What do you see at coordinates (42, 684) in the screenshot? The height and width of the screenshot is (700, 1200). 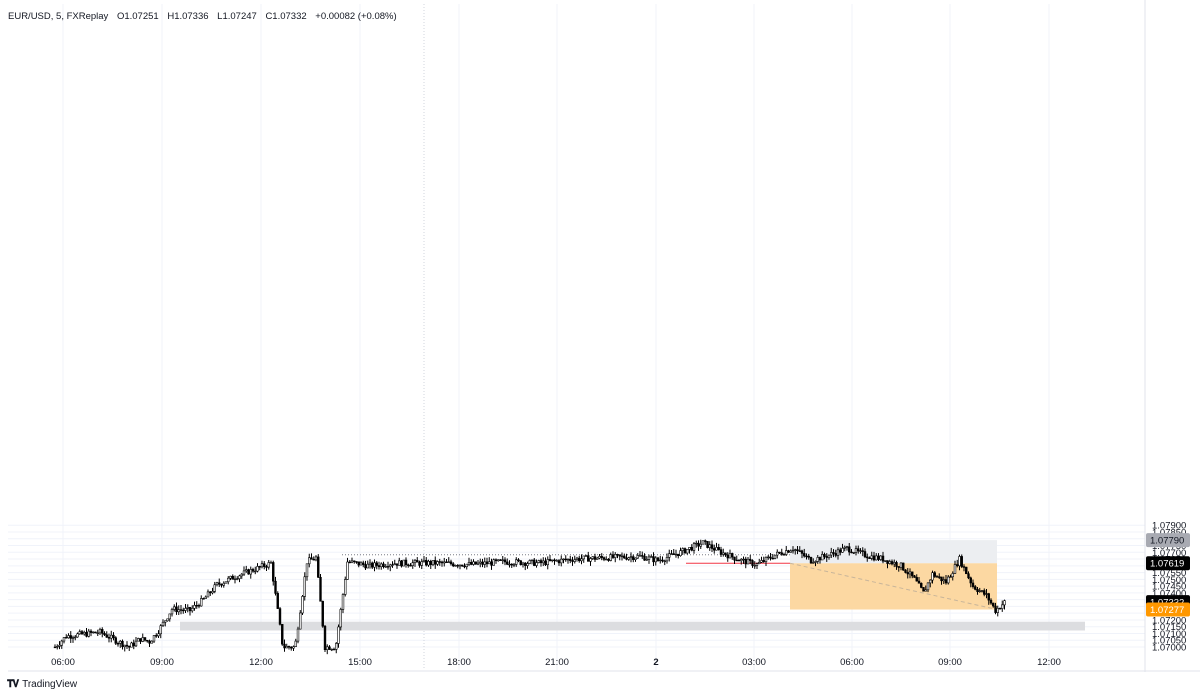 I see `brand-footer: 𝐓𝐕 TradingView` at bounding box center [42, 684].